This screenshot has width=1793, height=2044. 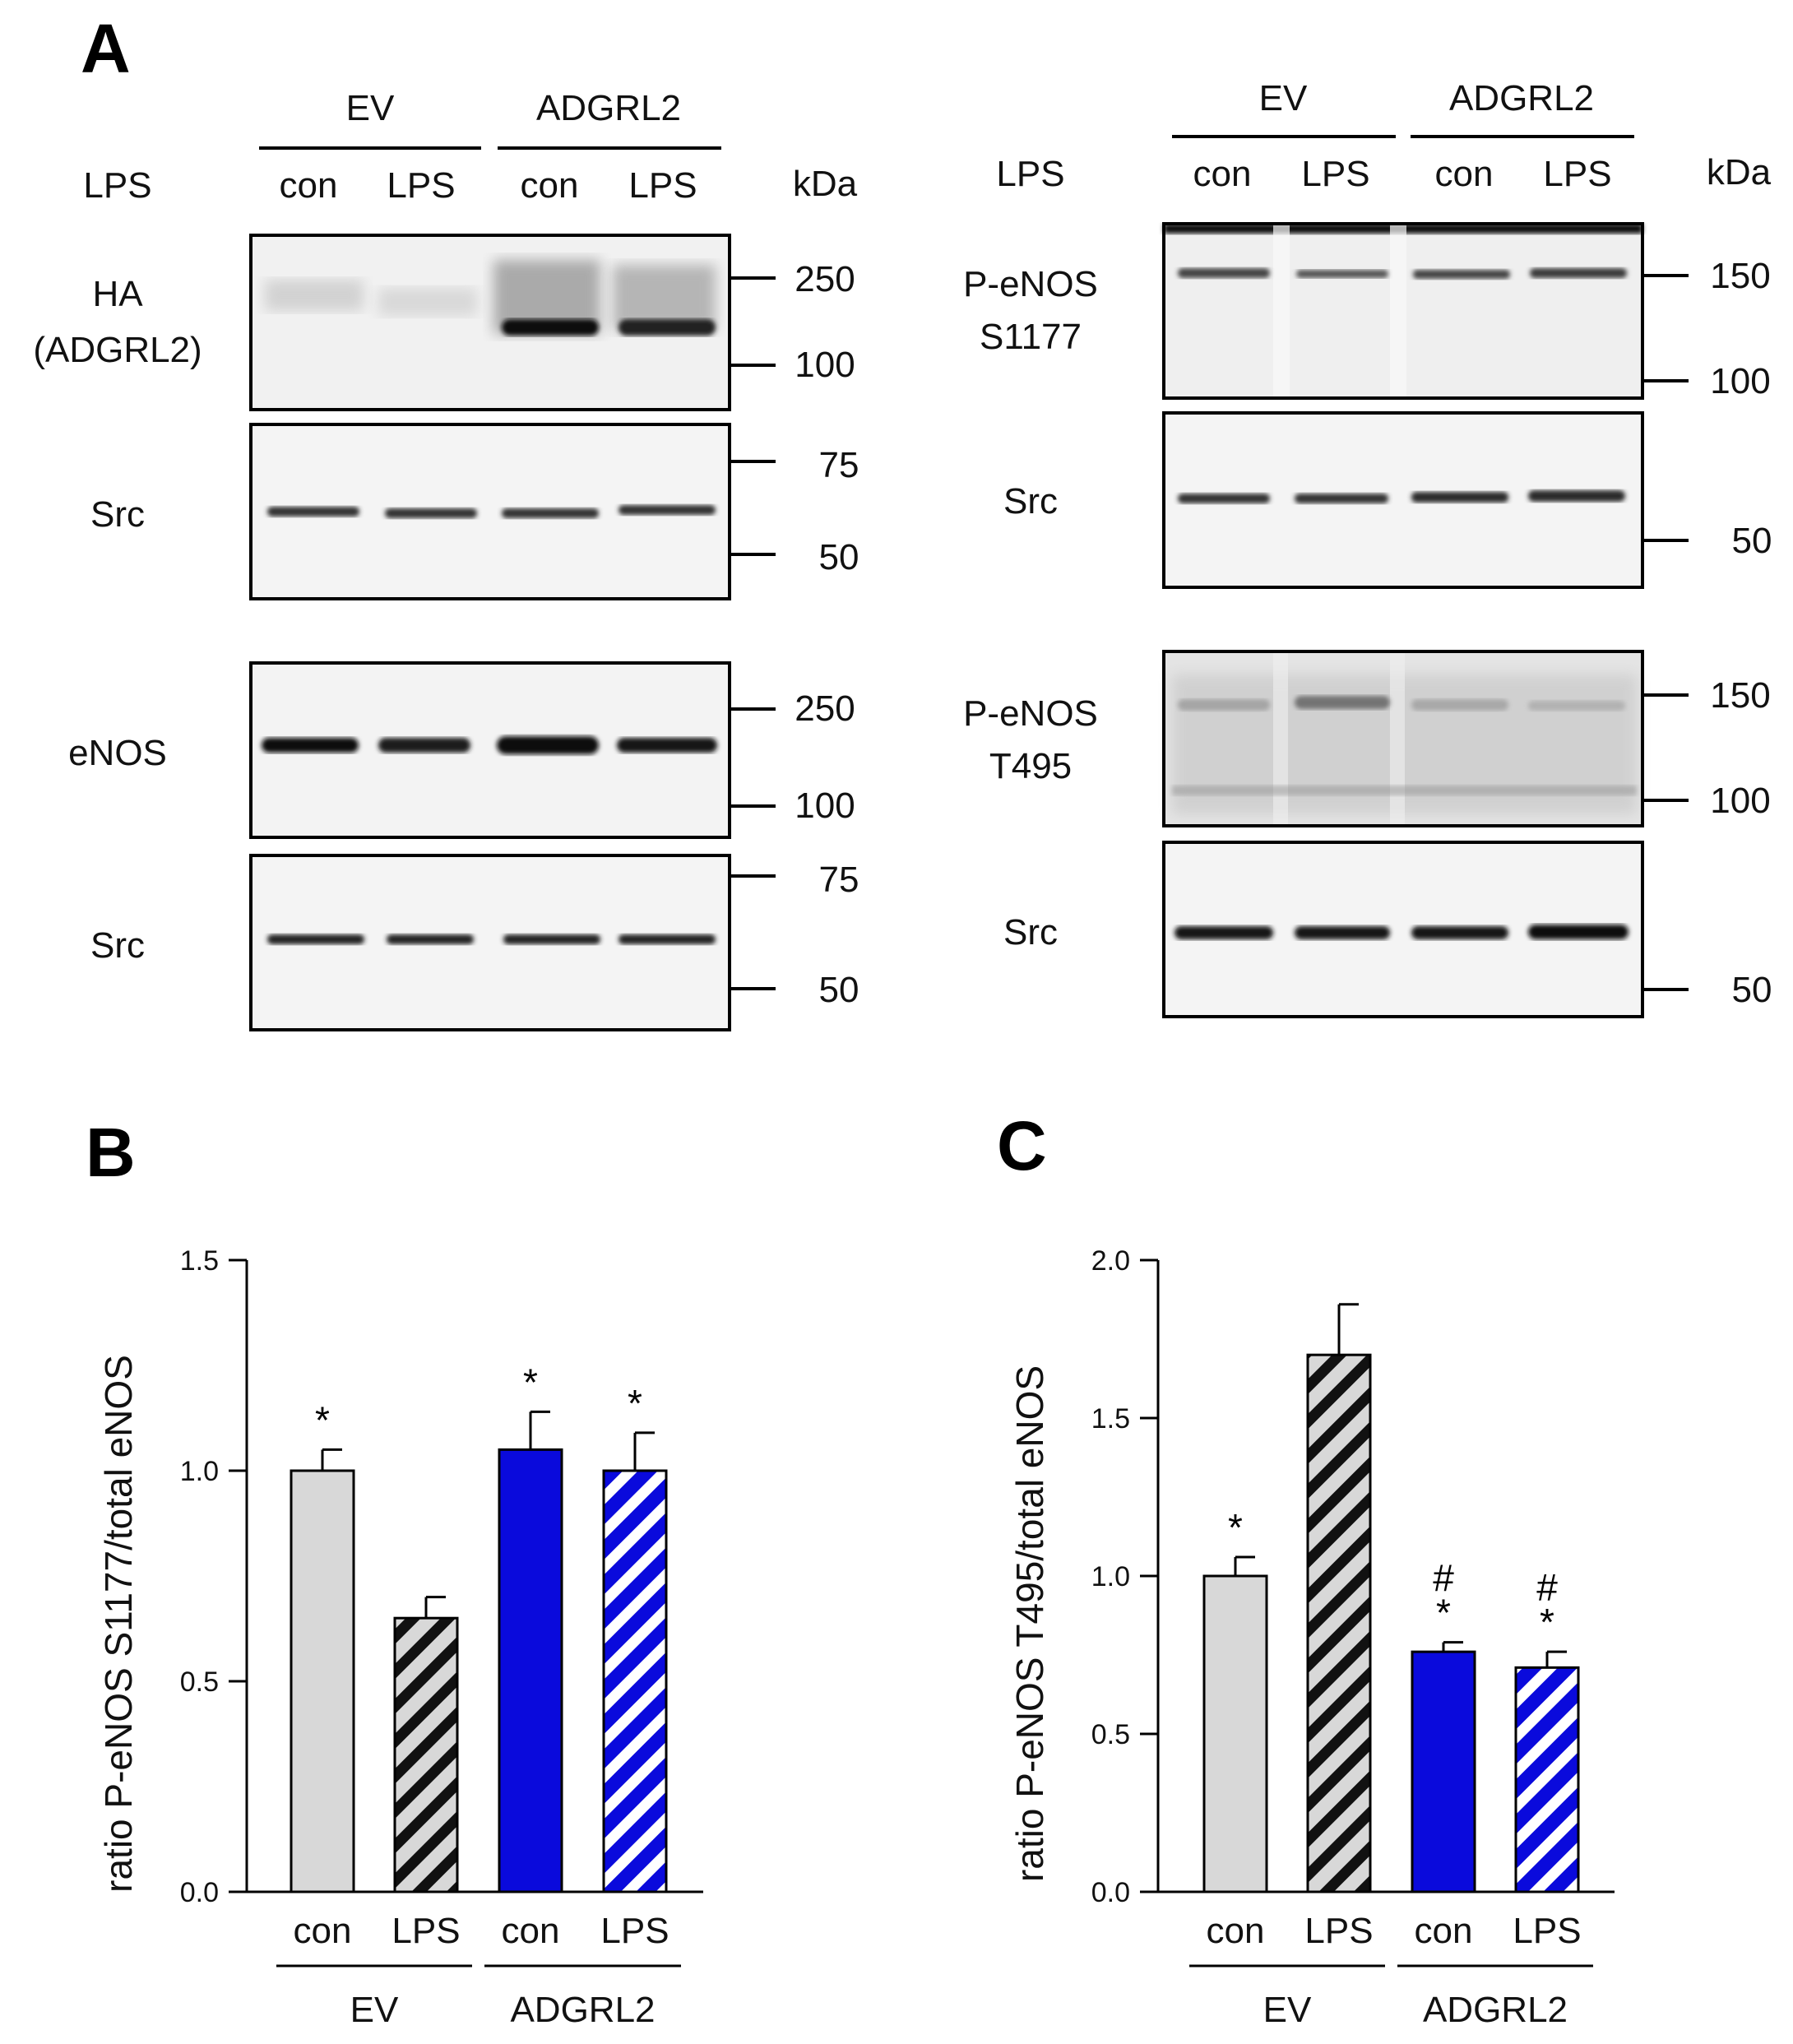 What do you see at coordinates (1111, 1261) in the screenshot?
I see `y-tick-label: 2.0` at bounding box center [1111, 1261].